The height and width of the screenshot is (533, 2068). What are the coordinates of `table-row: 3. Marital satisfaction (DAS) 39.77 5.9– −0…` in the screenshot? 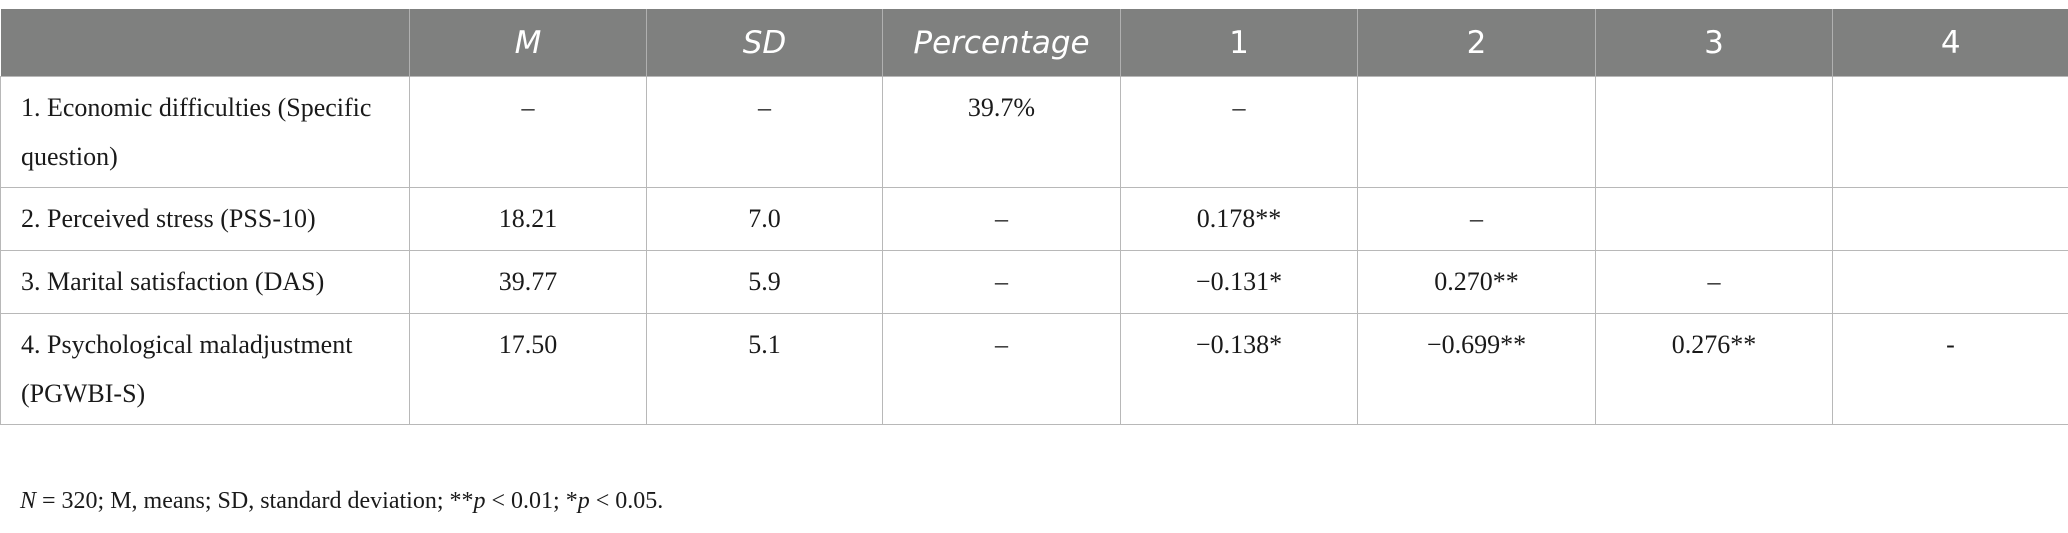 It's located at (1034, 282).